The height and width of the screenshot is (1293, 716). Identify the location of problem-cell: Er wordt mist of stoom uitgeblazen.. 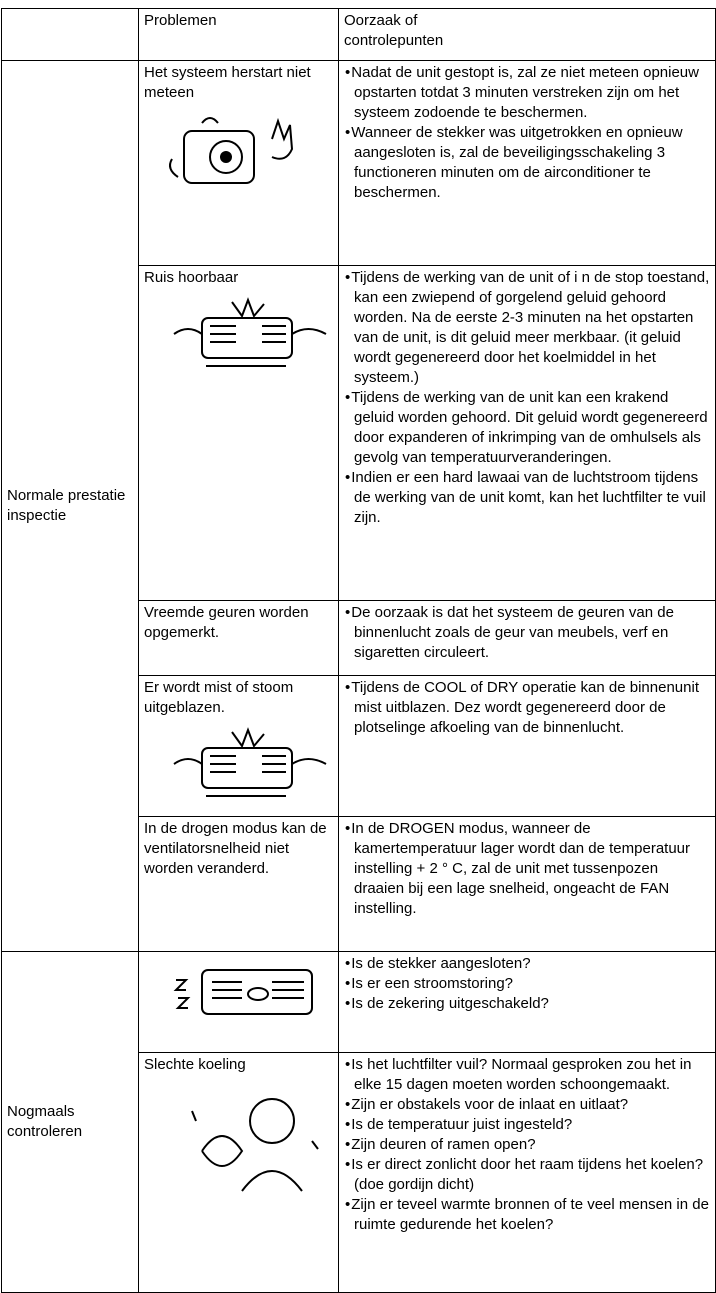
(238, 746).